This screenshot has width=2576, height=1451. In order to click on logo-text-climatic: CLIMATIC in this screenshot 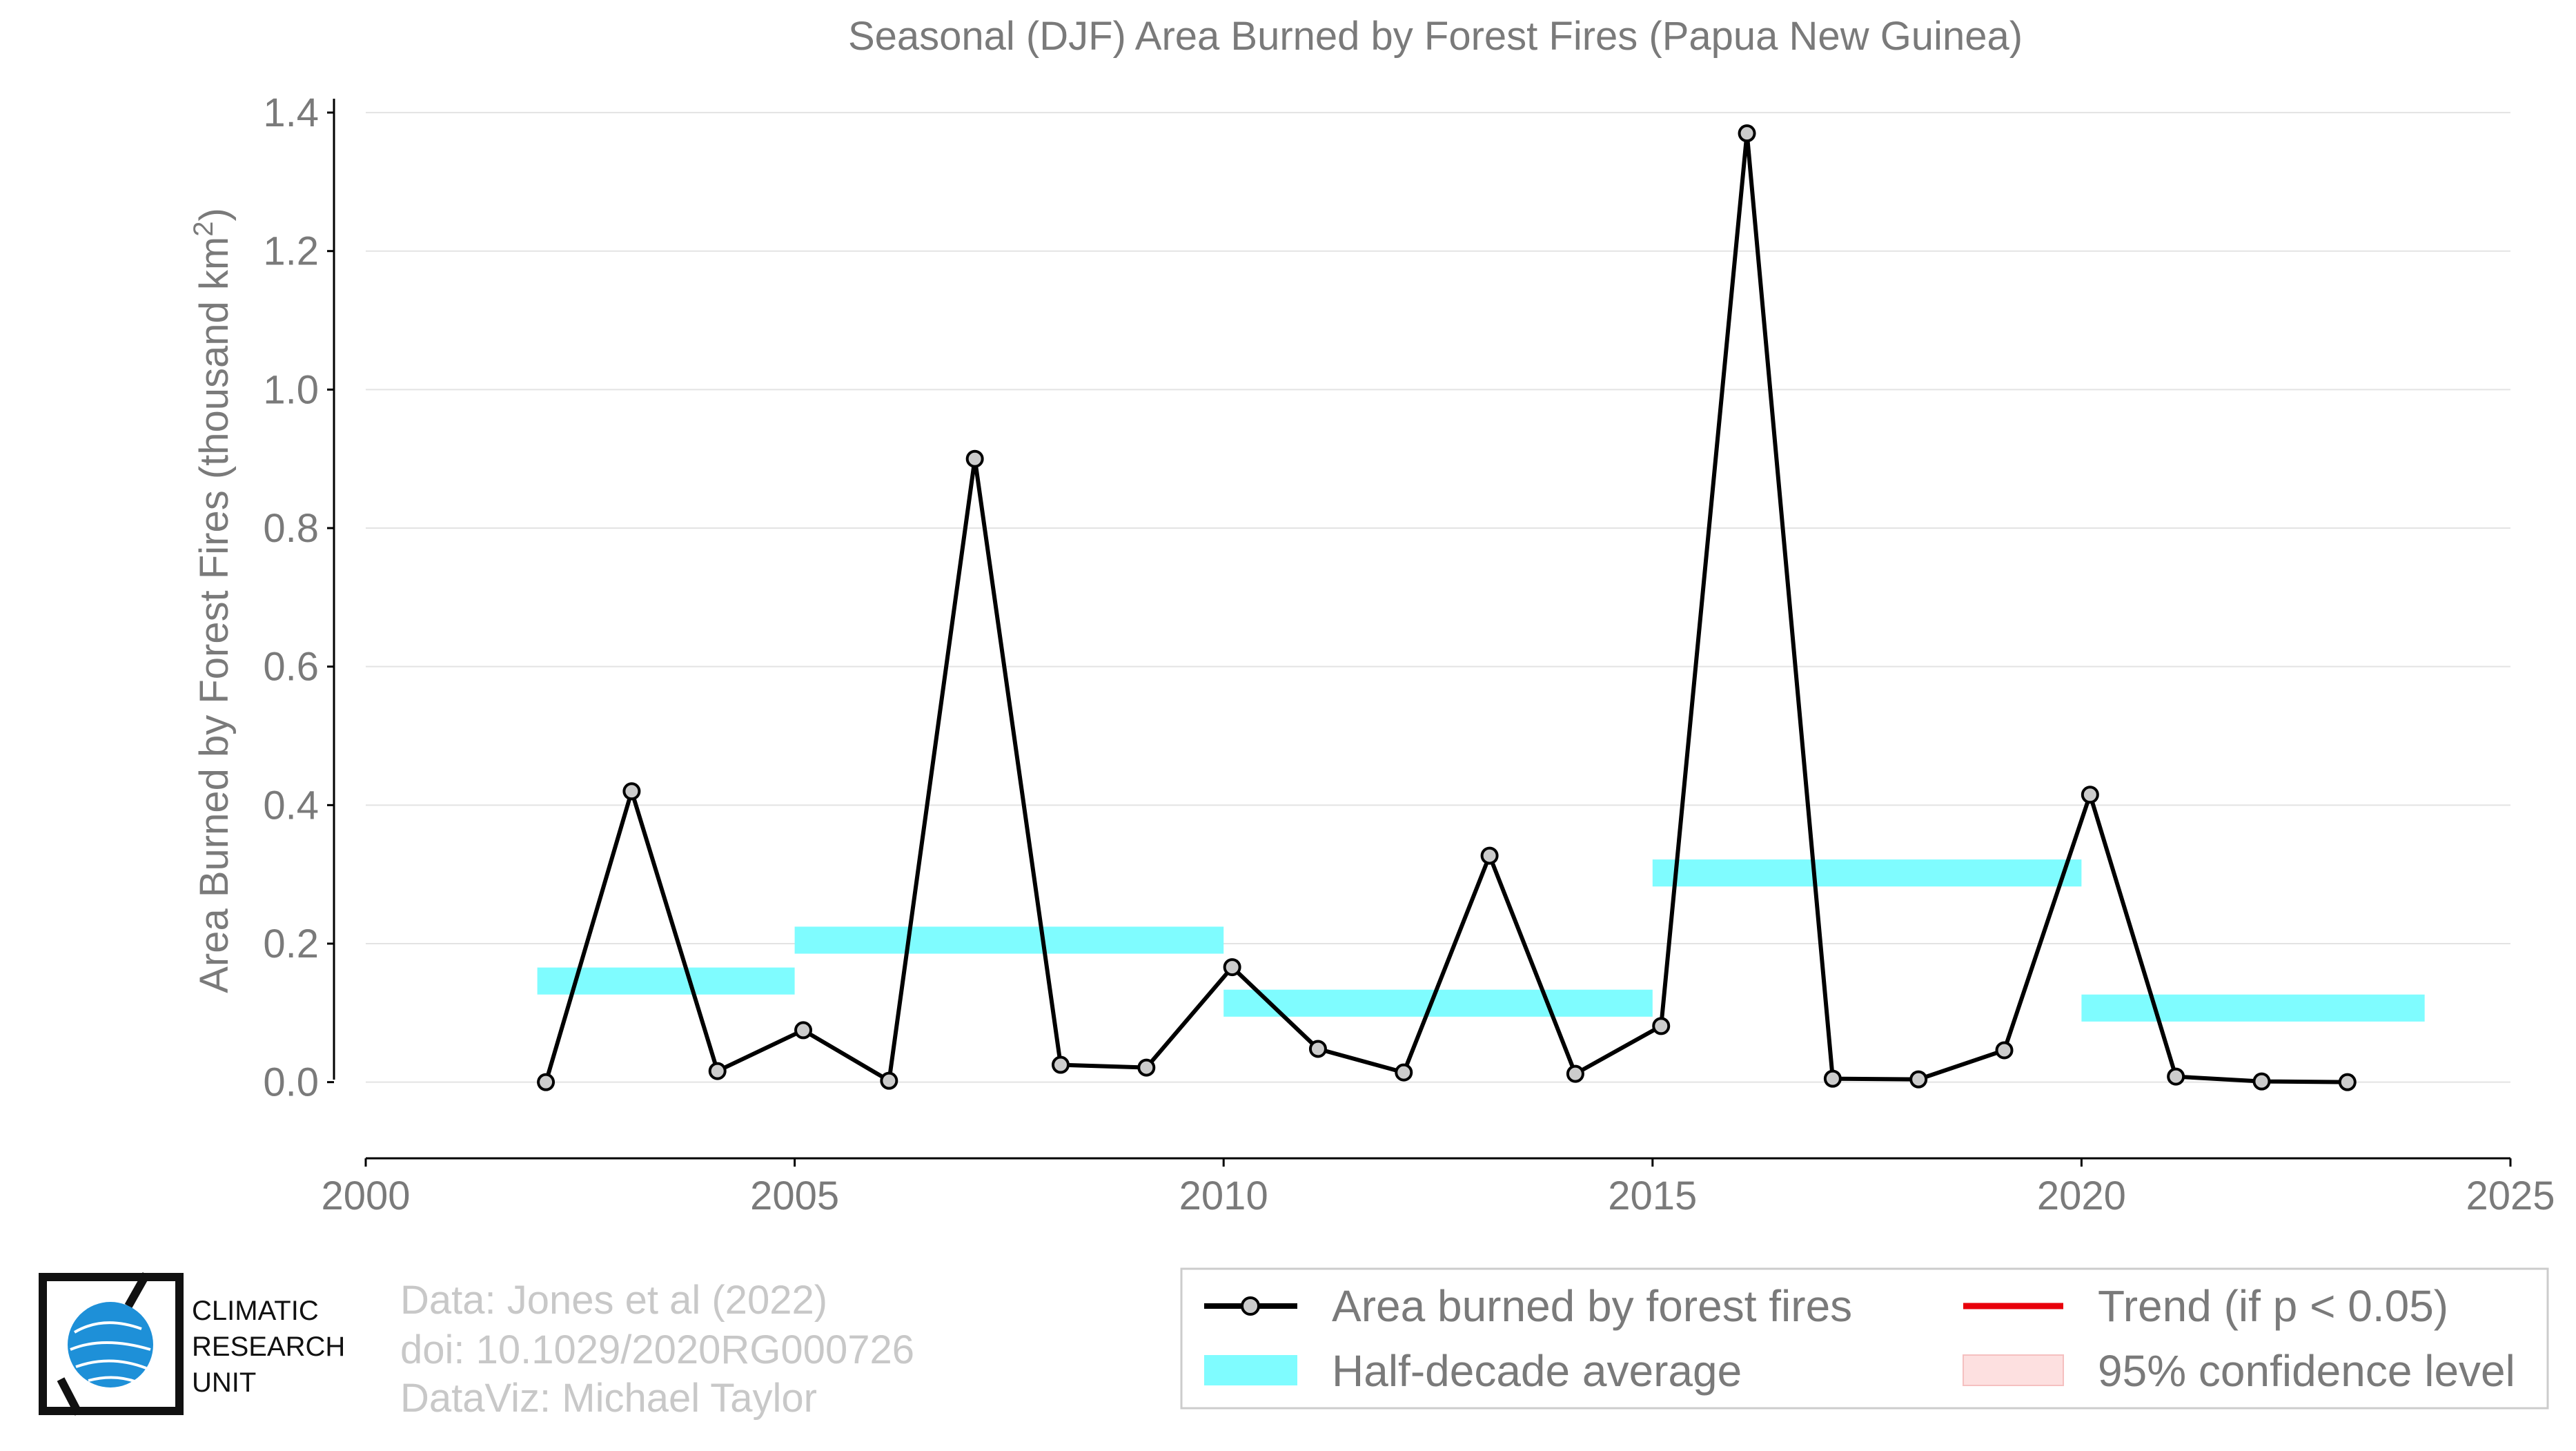, I will do `click(255, 1311)`.